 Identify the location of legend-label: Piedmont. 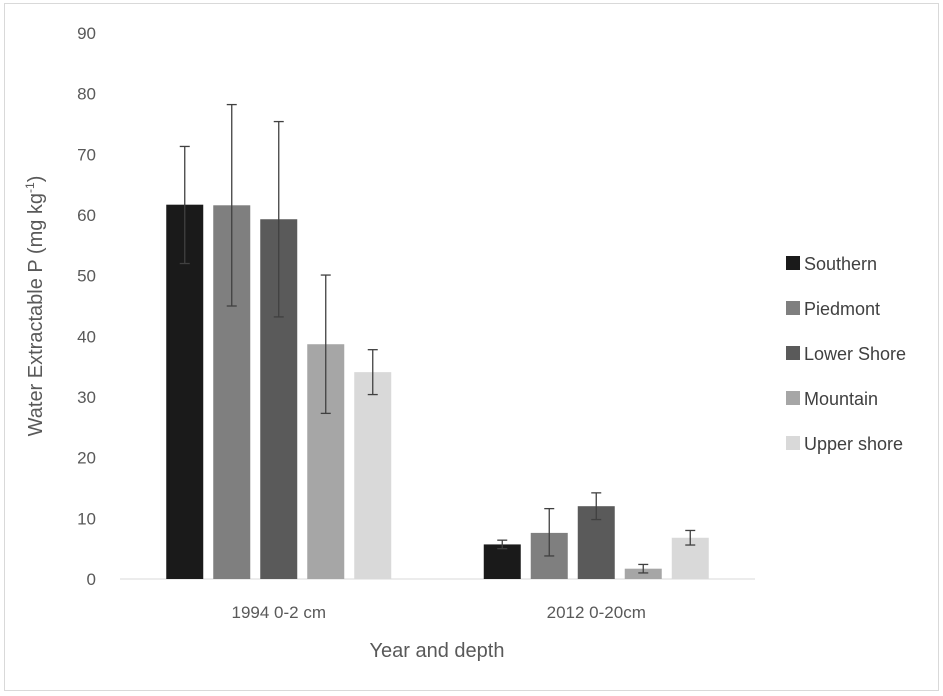
(842, 309).